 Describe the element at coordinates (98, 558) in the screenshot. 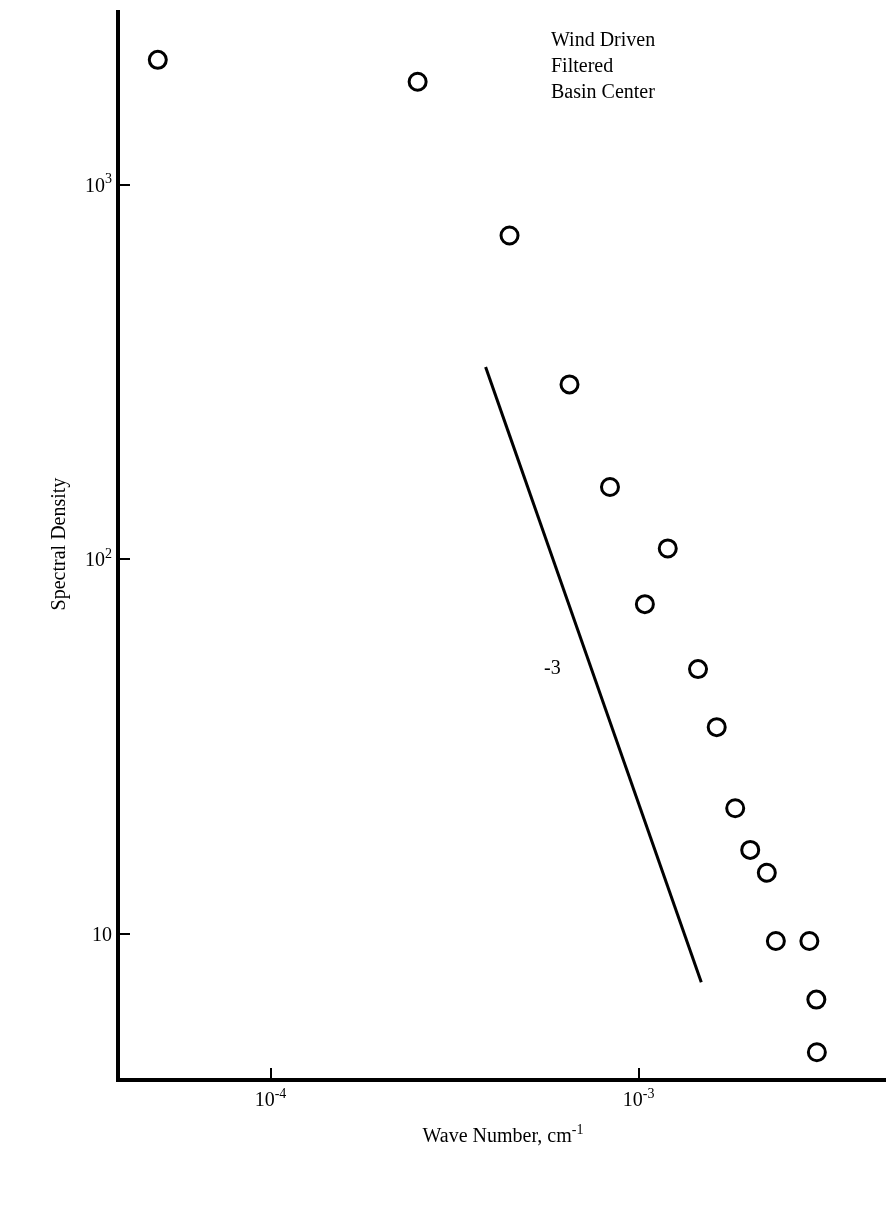

I see `y-tick-label: 10$^{2}$` at that location.